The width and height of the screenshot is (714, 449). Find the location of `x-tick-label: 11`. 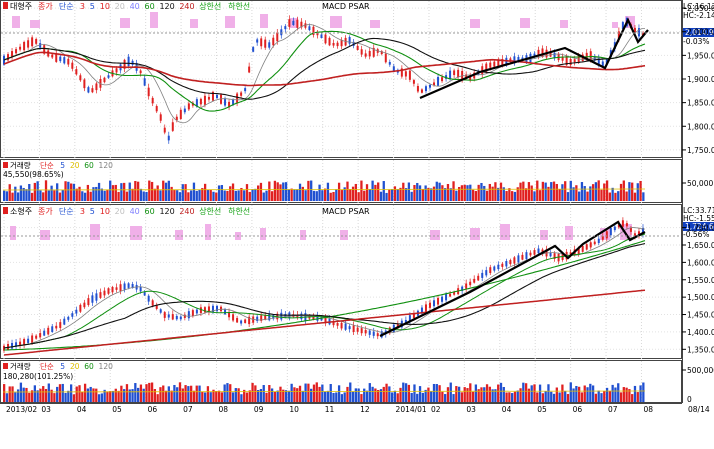

x-tick-label: 11 is located at coordinates (330, 409).